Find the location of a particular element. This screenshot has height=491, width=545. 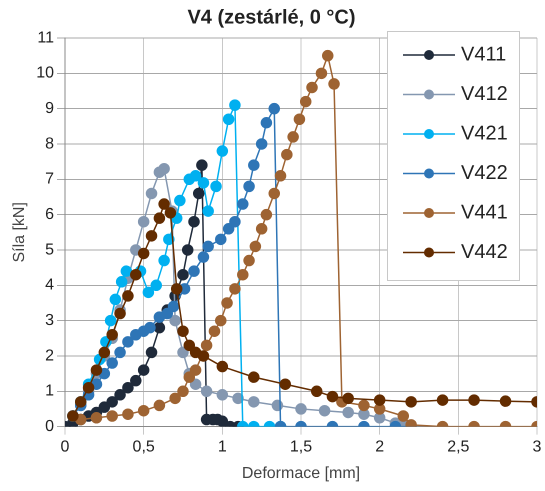

x-tick-label: 3 is located at coordinates (537, 447).